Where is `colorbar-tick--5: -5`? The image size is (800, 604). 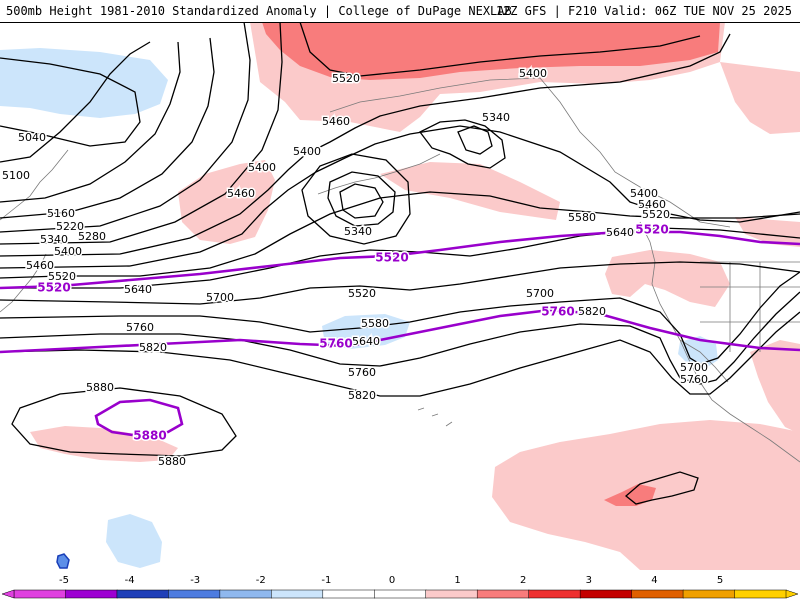 colorbar-tick--5: -5 is located at coordinates (64, 580).